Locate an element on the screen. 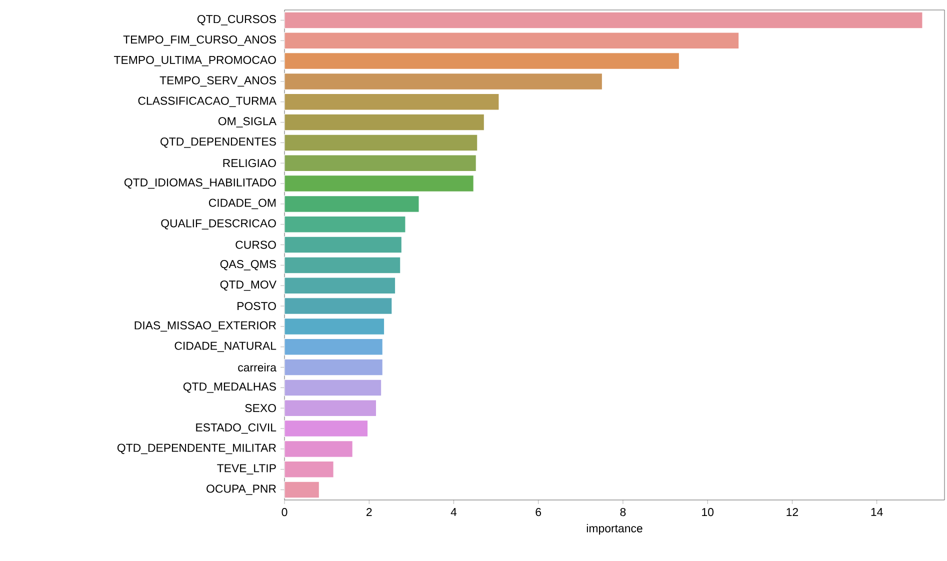  y-tick-label: DIAS_MISSAO_EXTERIOR is located at coordinates (205, 326).